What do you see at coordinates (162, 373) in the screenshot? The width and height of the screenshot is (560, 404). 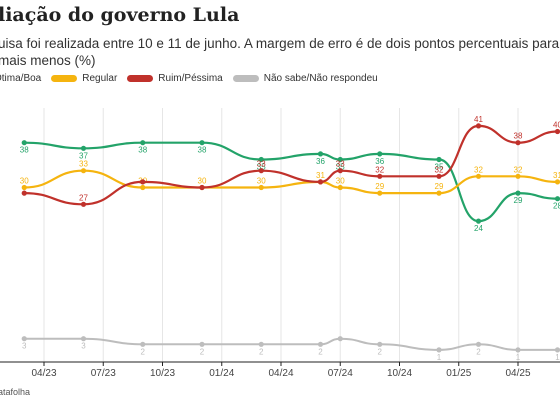 I see `x-tick-label: 10/23` at bounding box center [162, 373].